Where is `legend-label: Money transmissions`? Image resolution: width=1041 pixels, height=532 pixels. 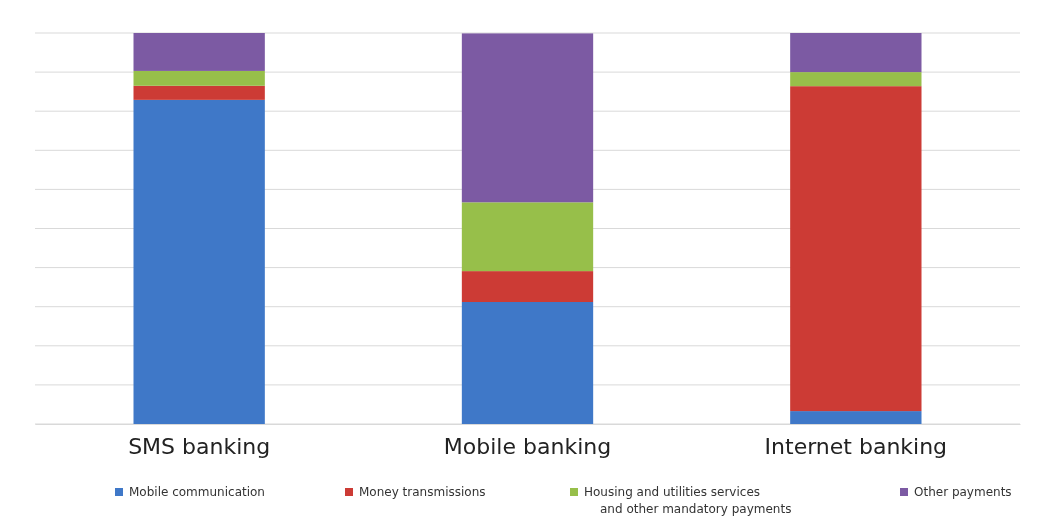 legend-label: Money transmissions is located at coordinates (422, 492).